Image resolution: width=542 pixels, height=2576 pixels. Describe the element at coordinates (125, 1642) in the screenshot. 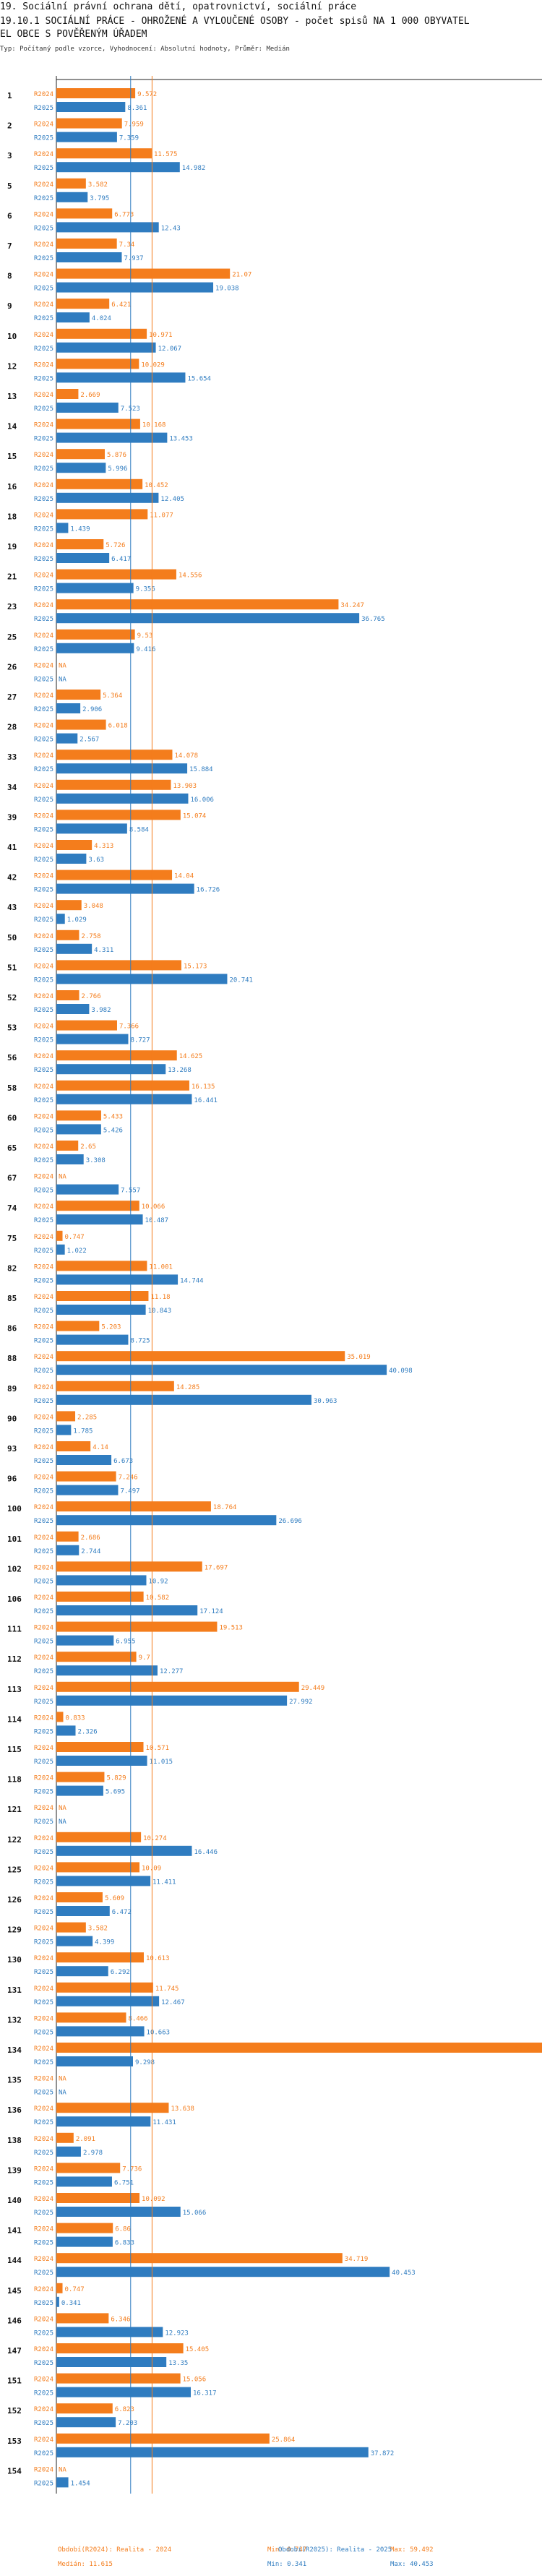

I see `value-label-r2025: 6.955` at that location.